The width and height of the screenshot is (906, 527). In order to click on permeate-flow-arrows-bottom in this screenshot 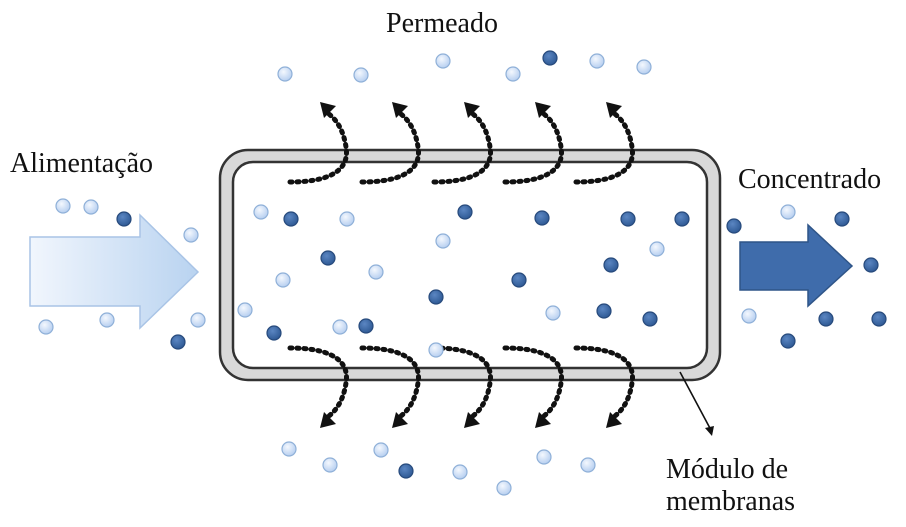, I will do `click(461, 386)`.